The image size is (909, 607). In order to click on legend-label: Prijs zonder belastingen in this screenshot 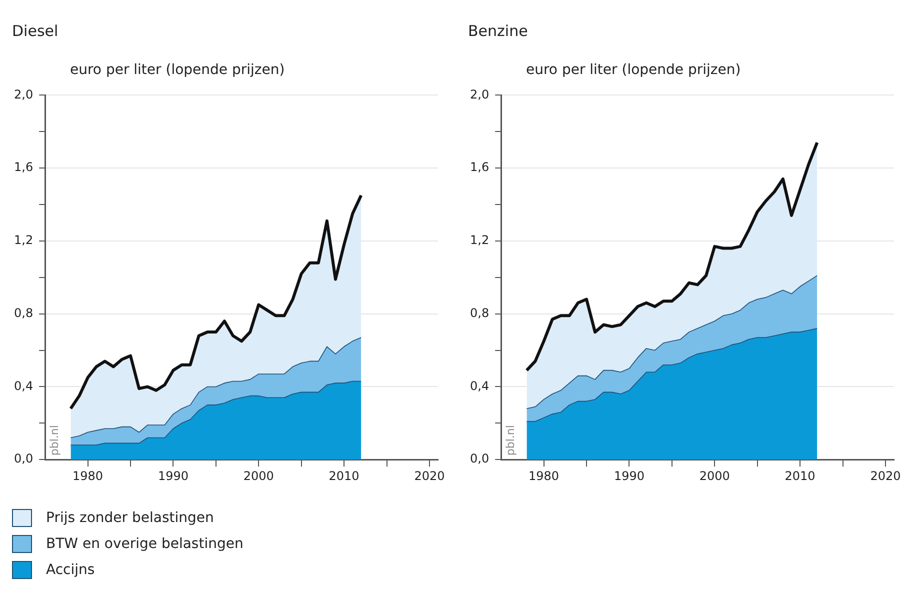, I will do `click(130, 518)`.